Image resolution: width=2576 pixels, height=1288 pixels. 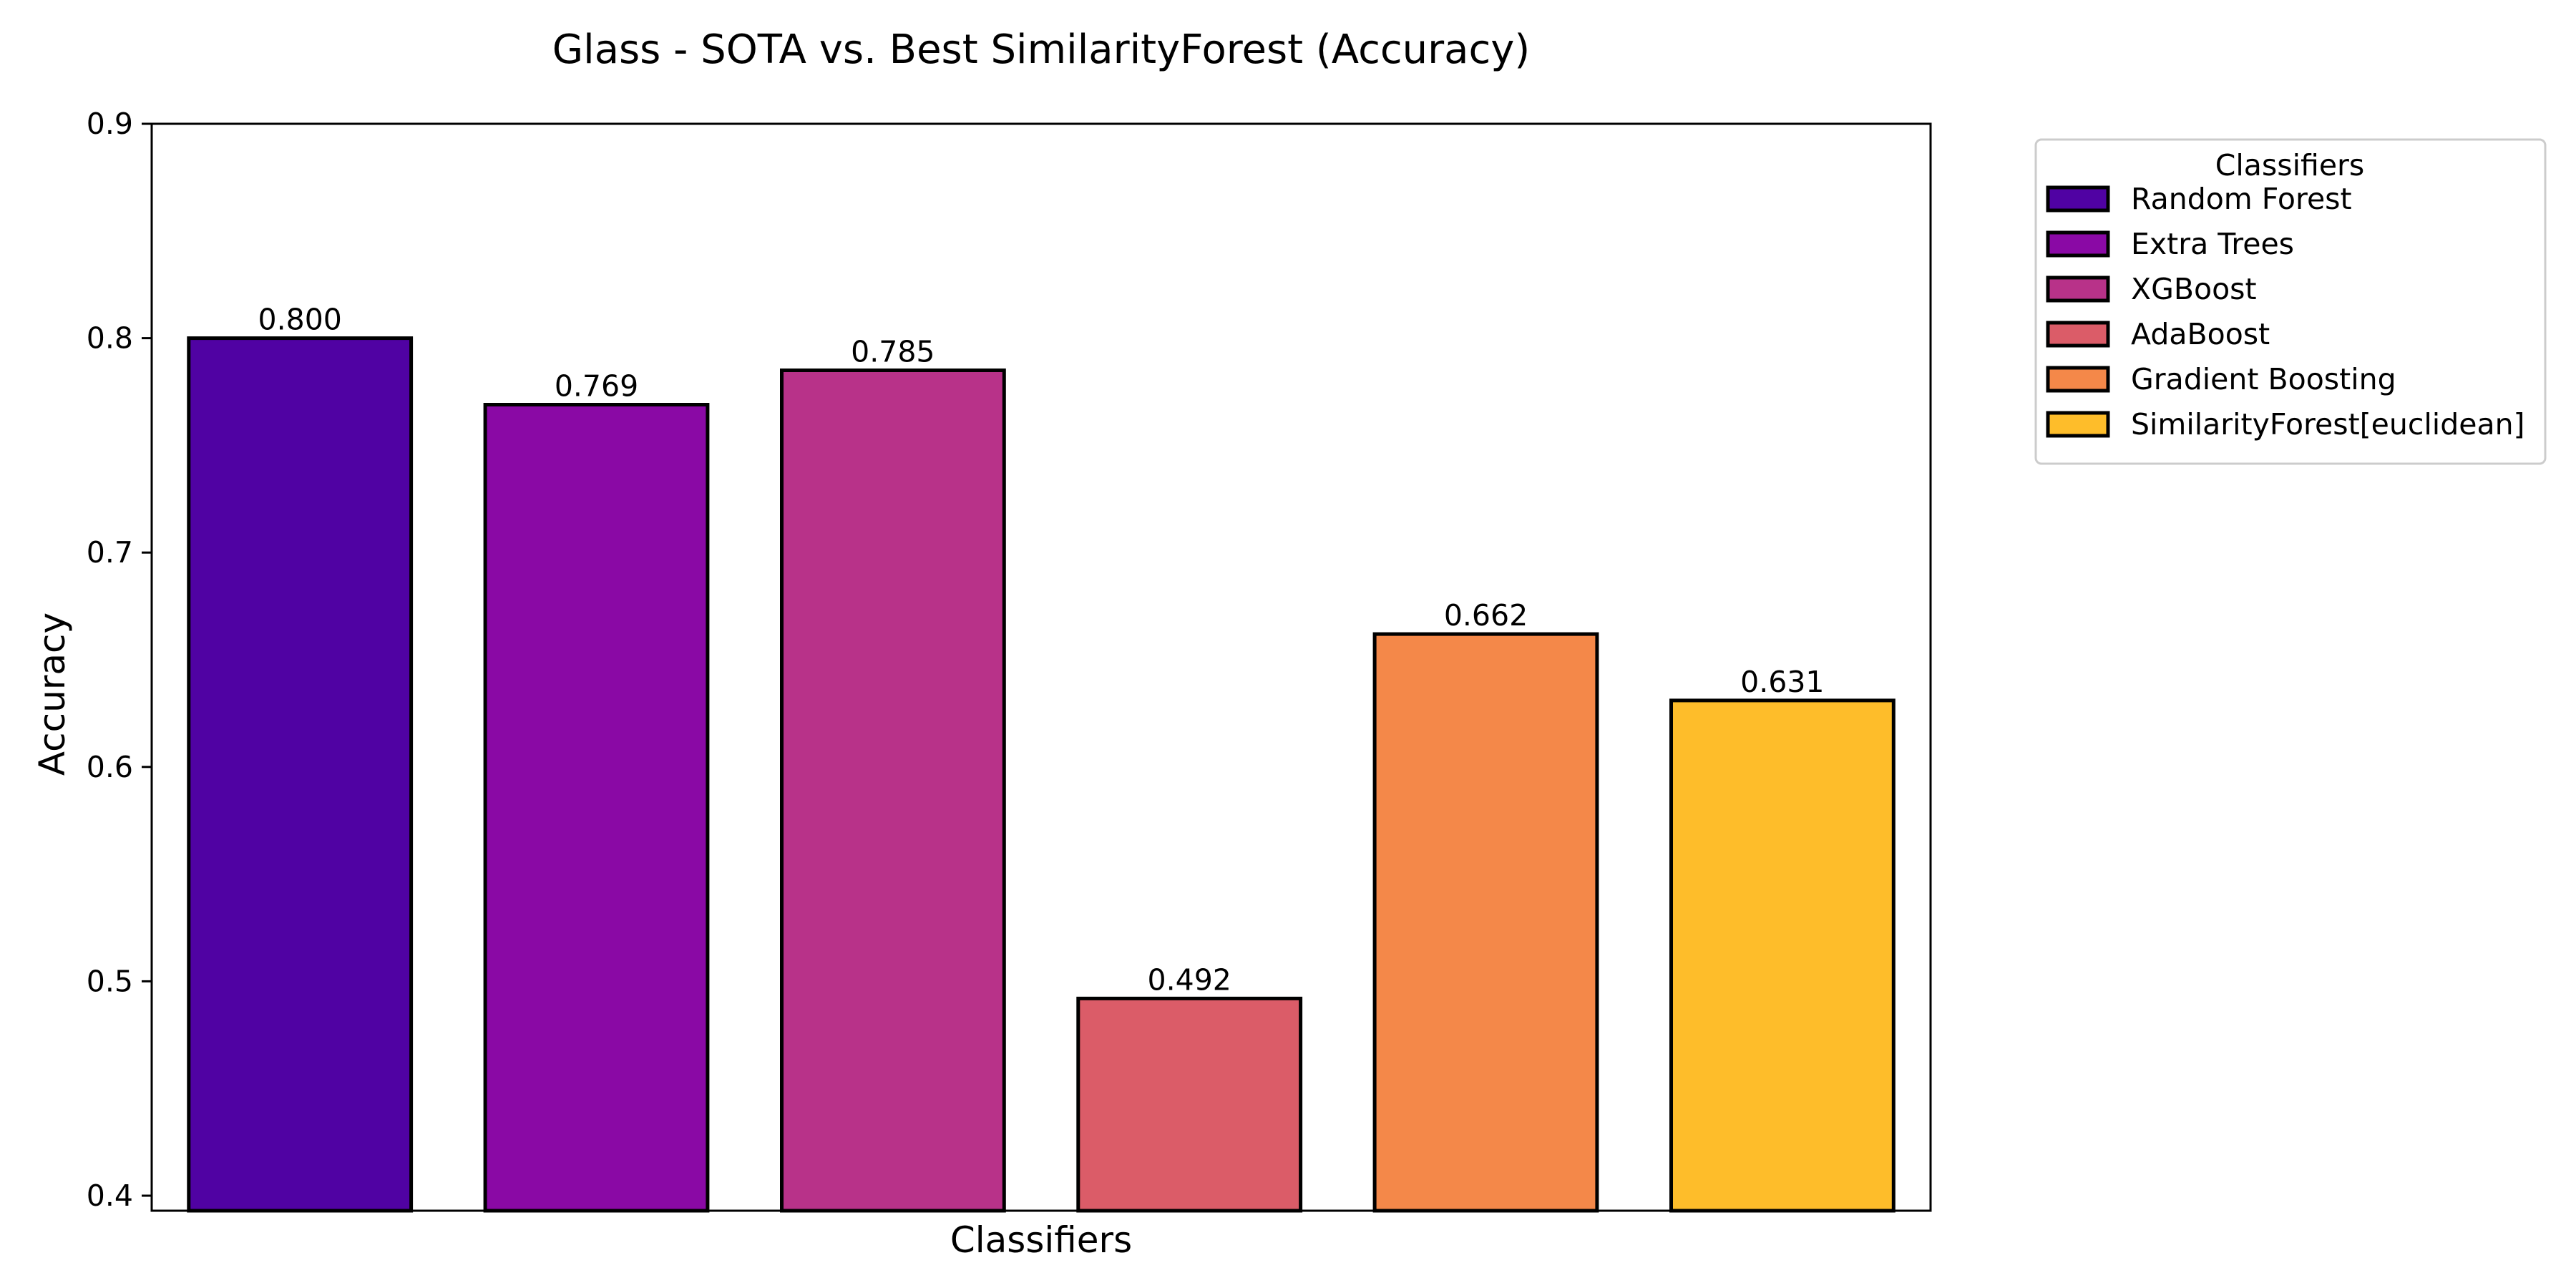 What do you see at coordinates (2263, 379) in the screenshot?
I see `legend-label-4: Gradient Boosting` at bounding box center [2263, 379].